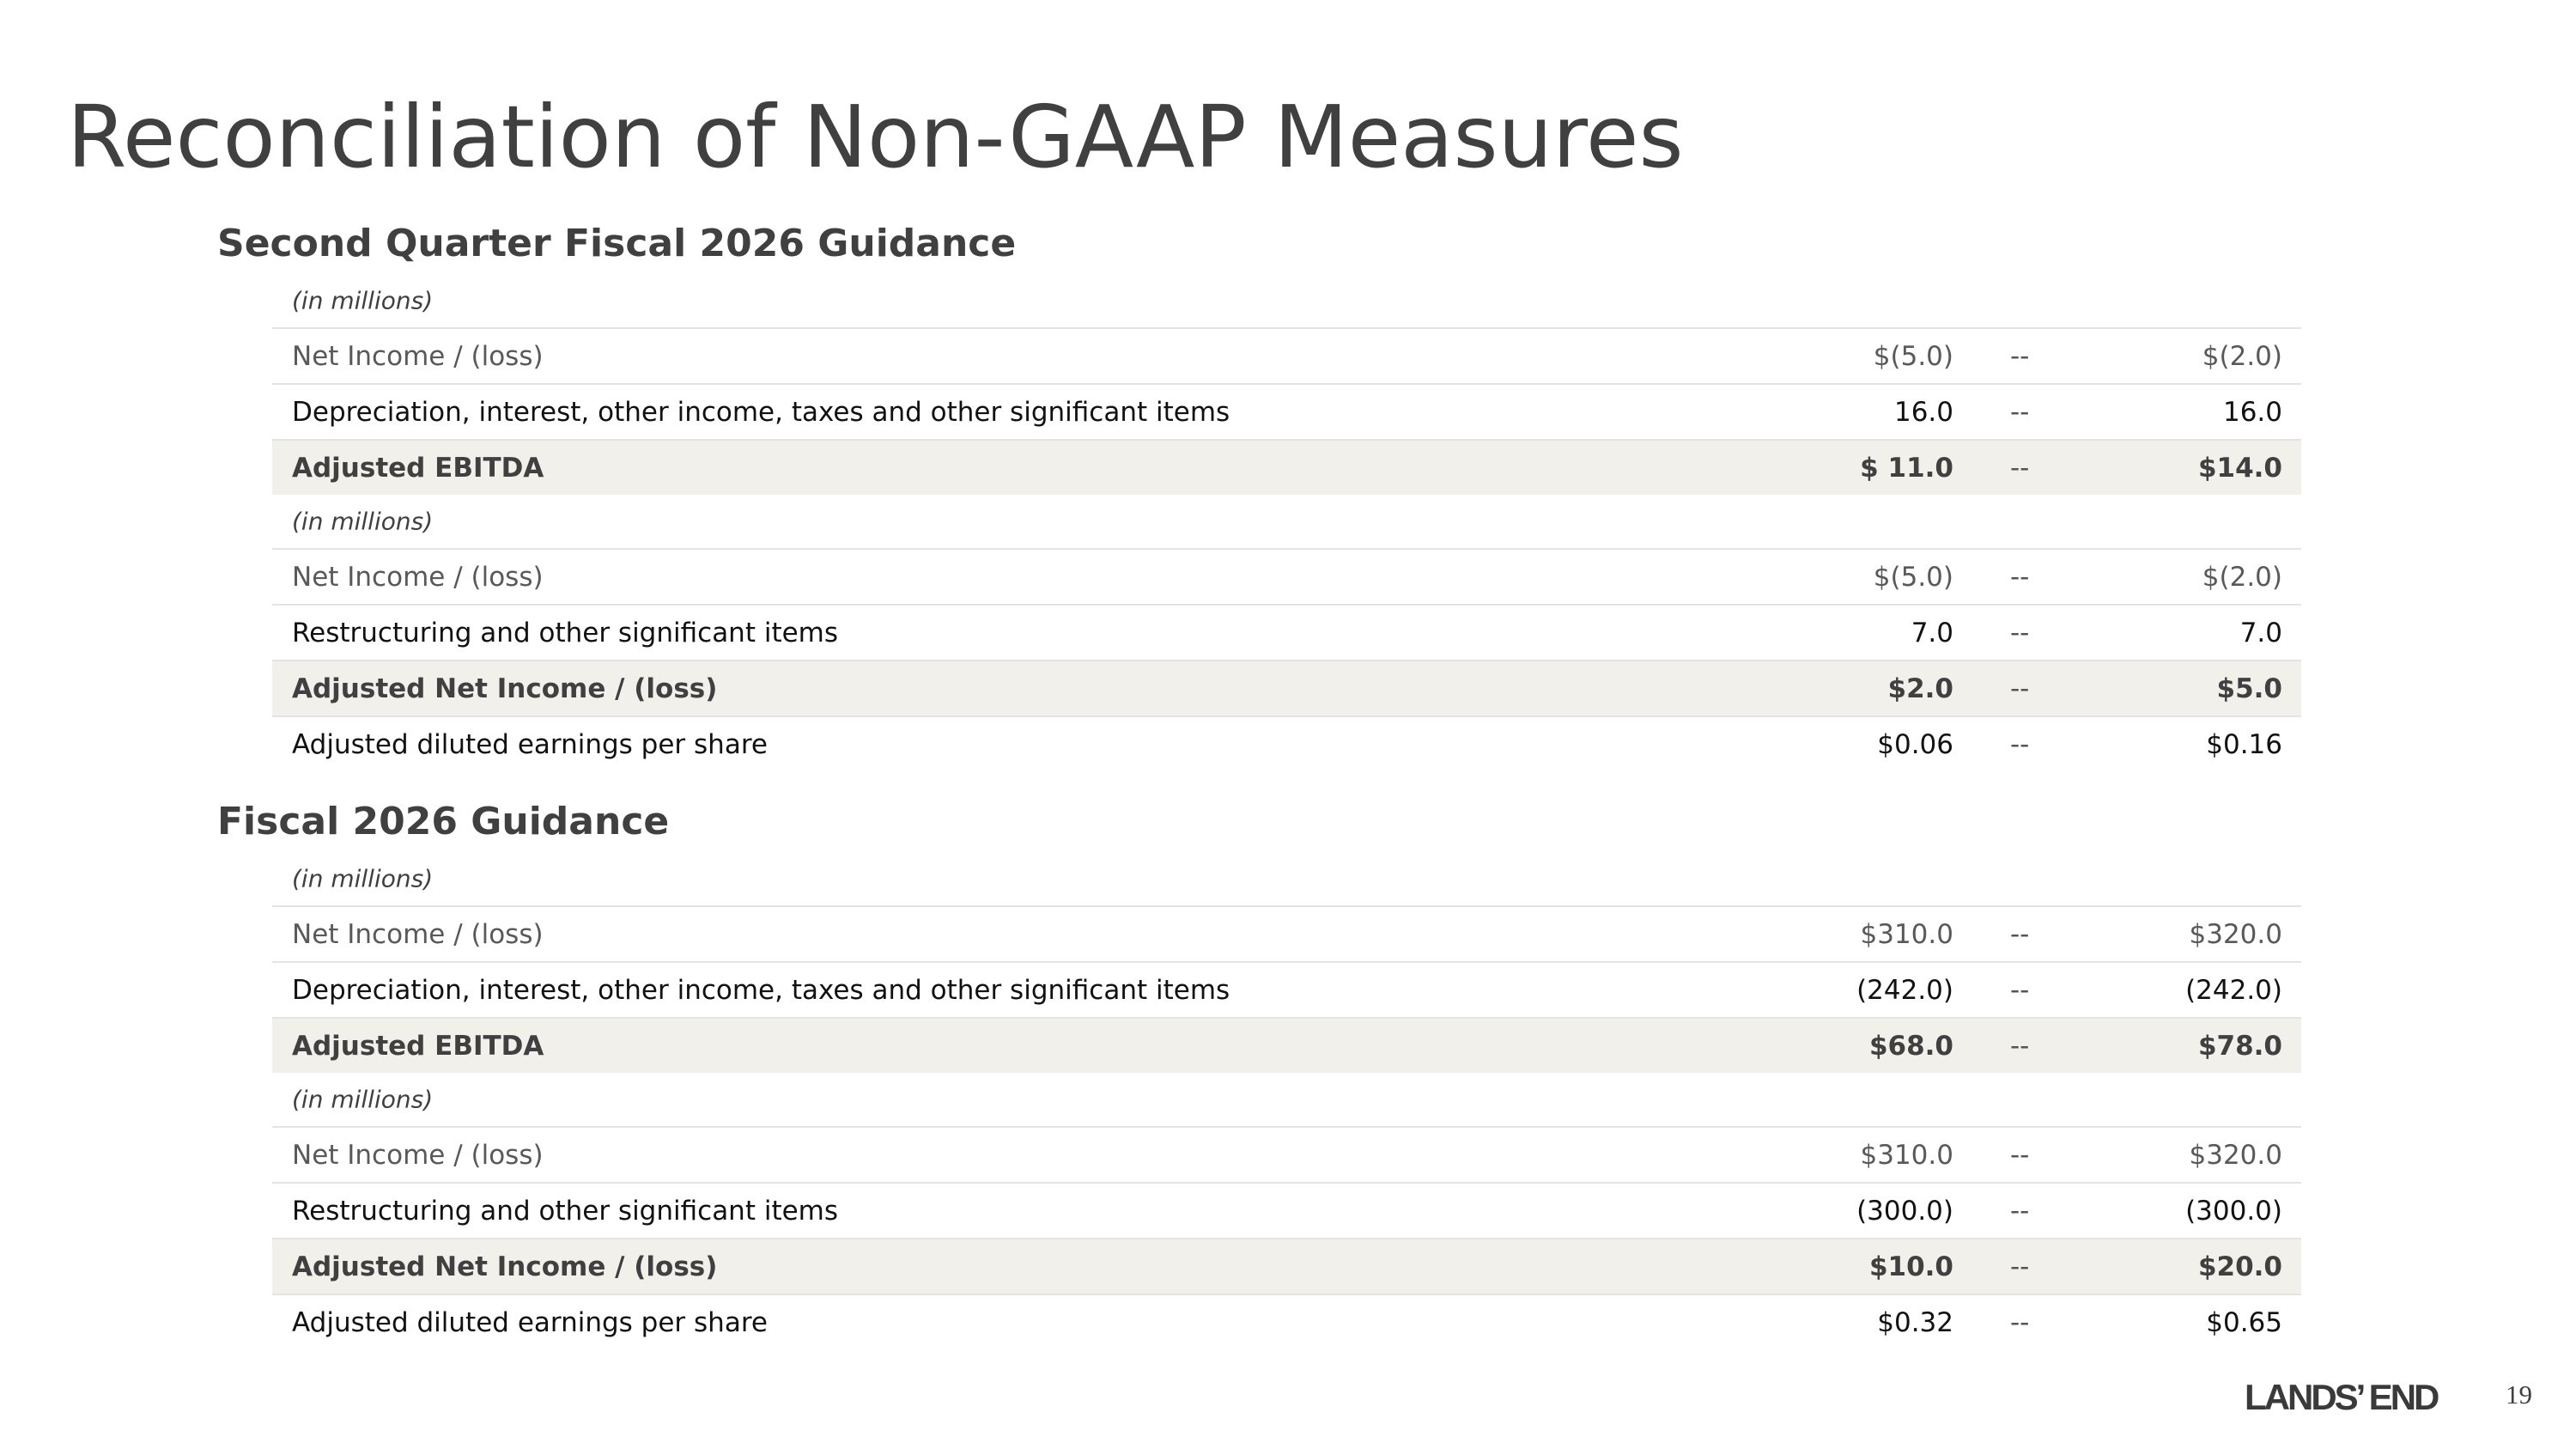 Image resolution: width=2576 pixels, height=1449 pixels. Describe the element at coordinates (1910, 1266) in the screenshot. I see `cell: $10.0` at that location.